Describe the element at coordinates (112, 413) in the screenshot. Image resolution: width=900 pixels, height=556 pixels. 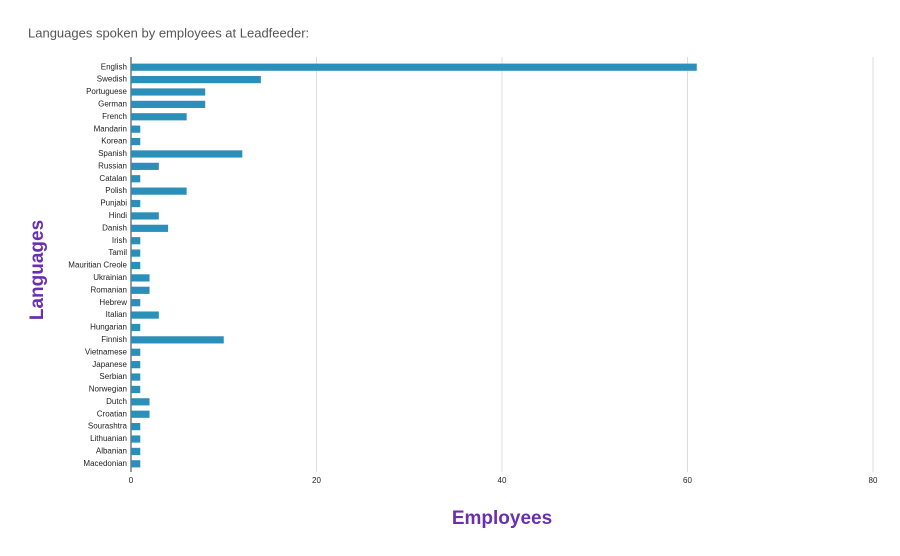
I see `y-tick-label: Croatian` at that location.